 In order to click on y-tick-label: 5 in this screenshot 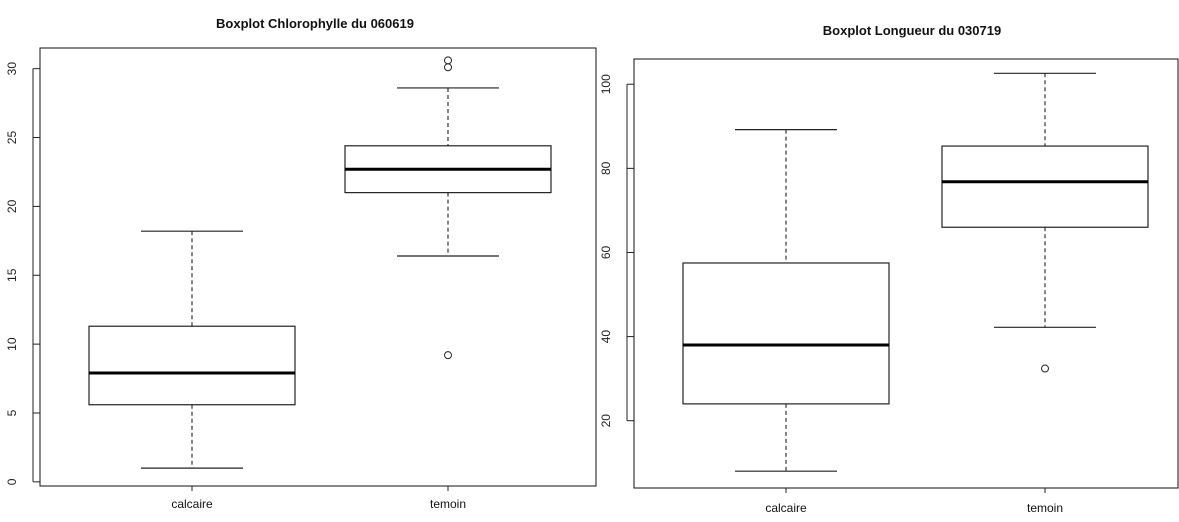, I will do `click(12, 412)`.